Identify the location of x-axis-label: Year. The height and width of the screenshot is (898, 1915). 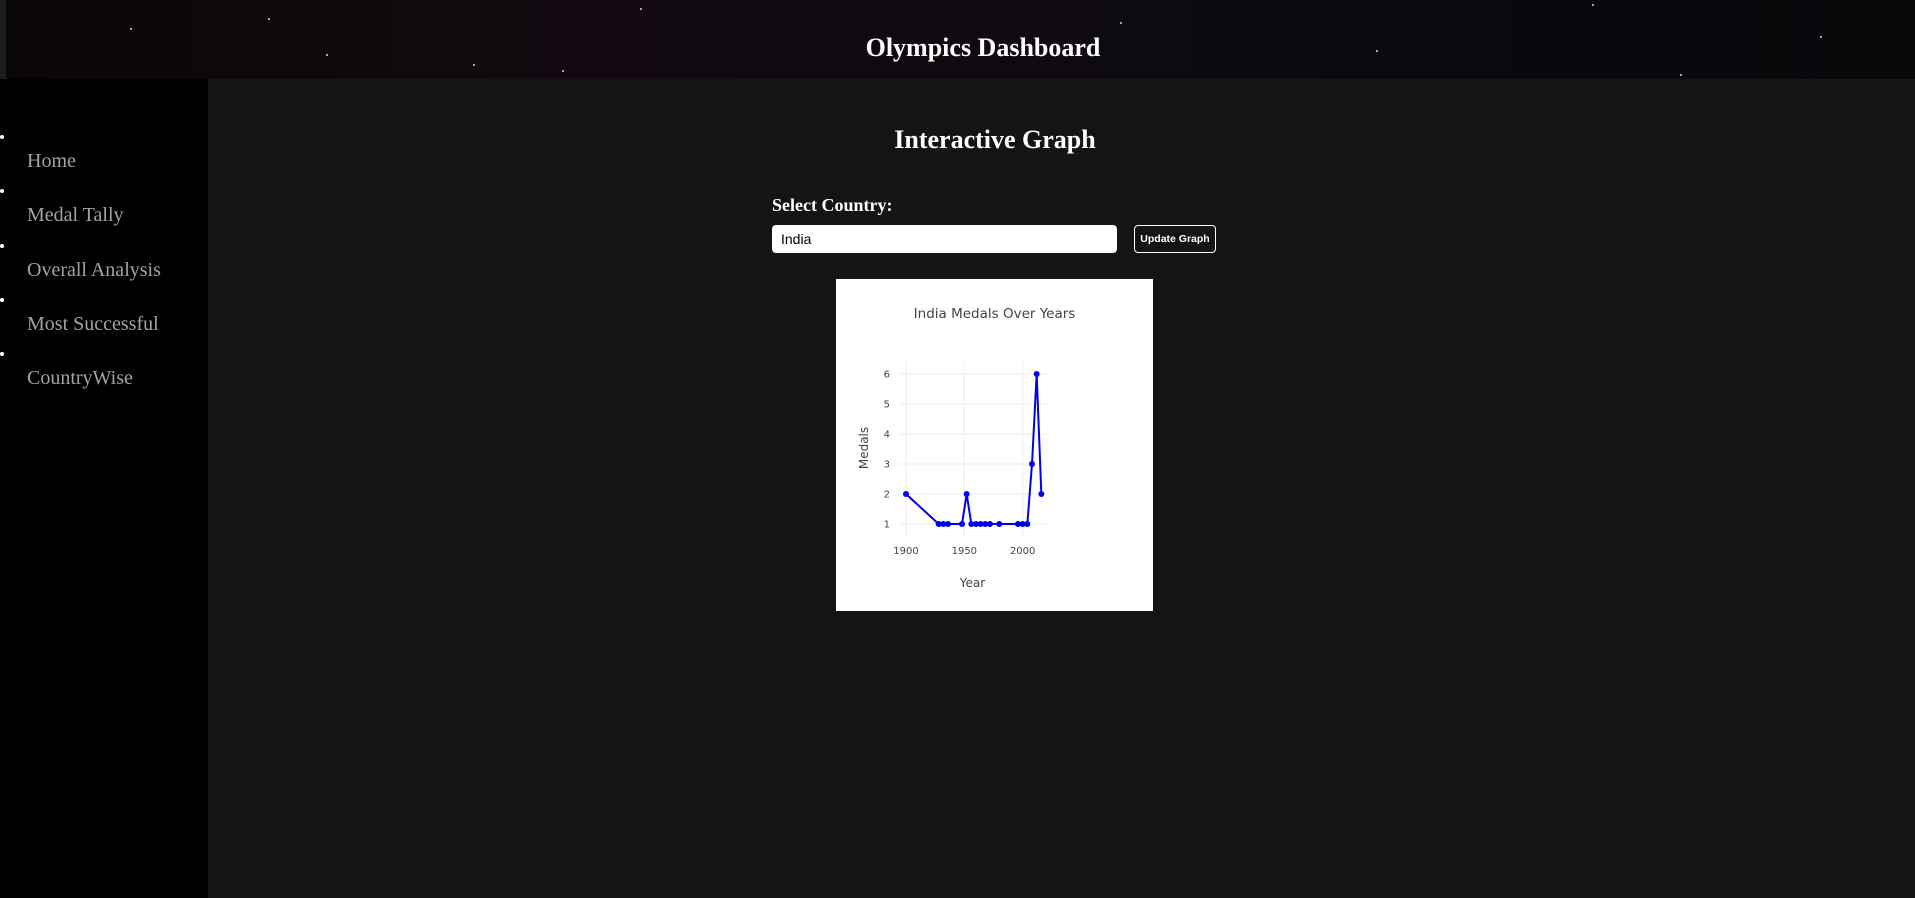
(972, 583).